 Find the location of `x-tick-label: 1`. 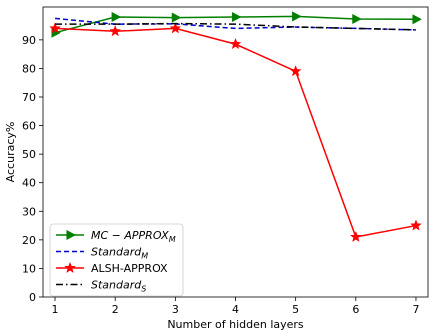

x-tick-label: 1 is located at coordinates (55, 309).